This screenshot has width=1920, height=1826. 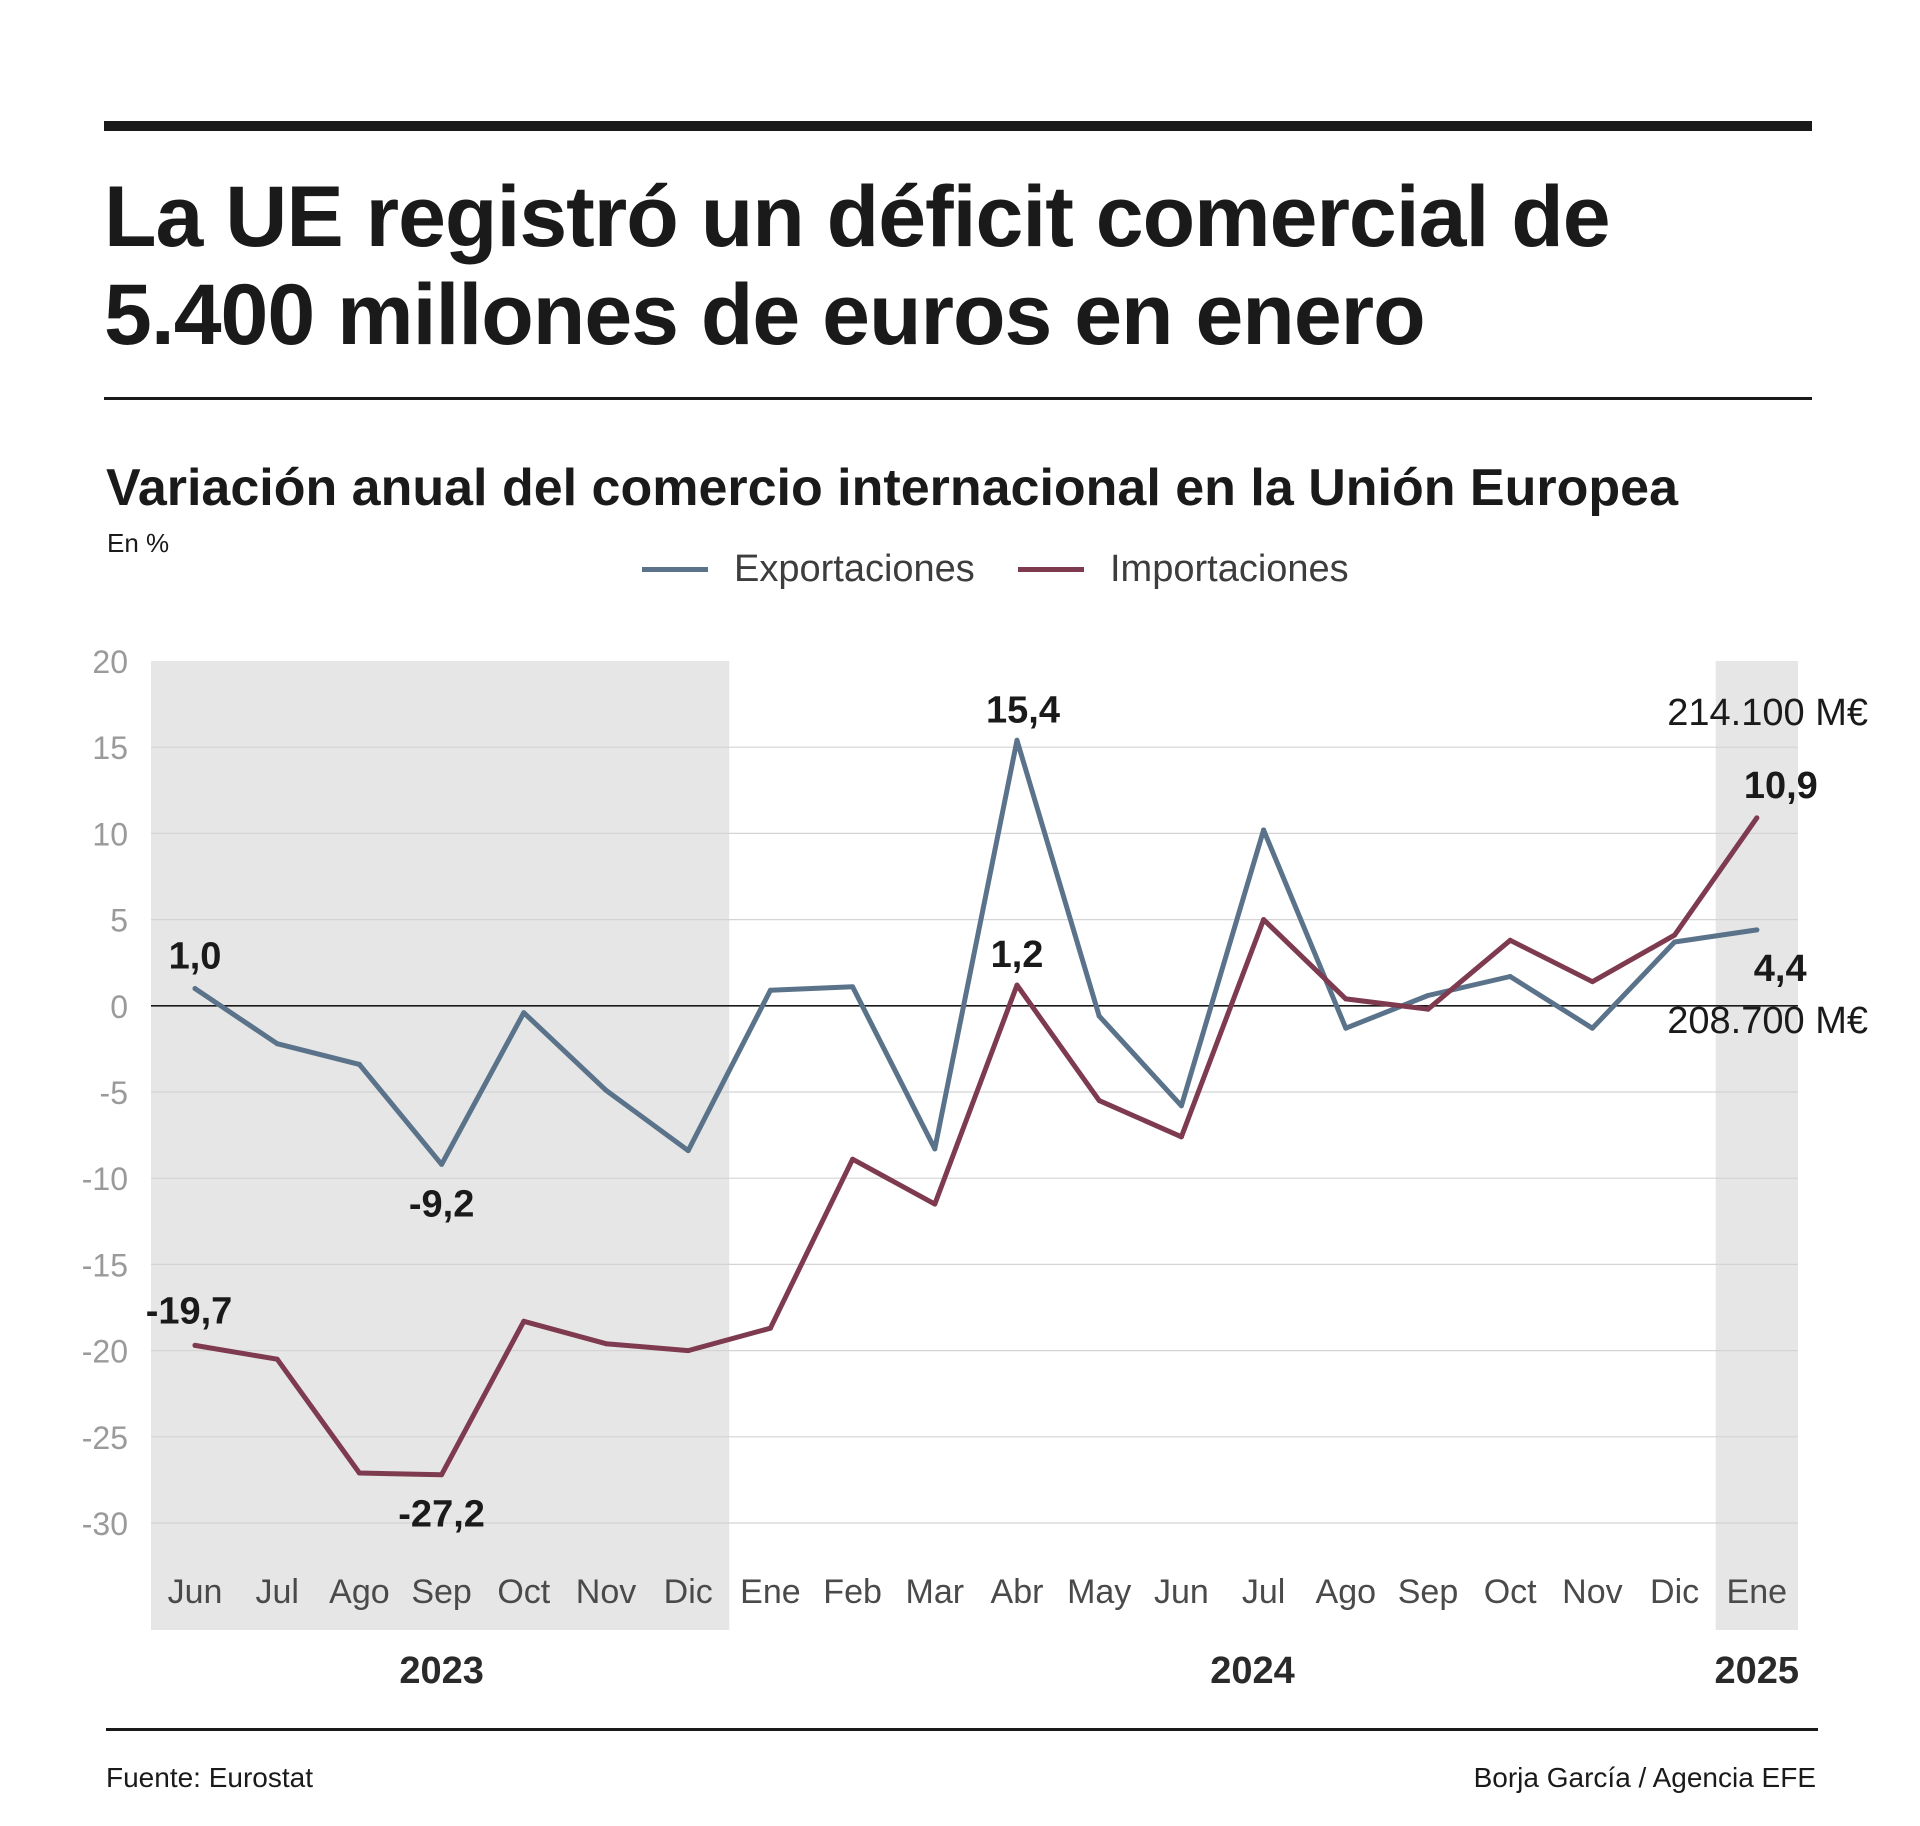 What do you see at coordinates (105, 1179) in the screenshot?
I see `y-tick-label: -10` at bounding box center [105, 1179].